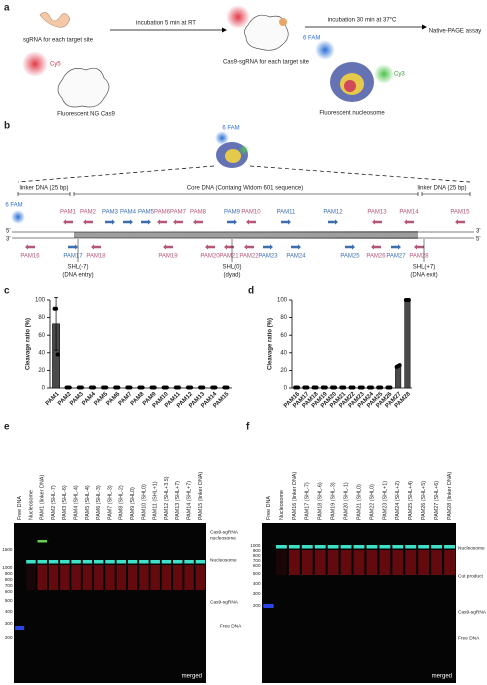 Image resolution: width=487 pixels, height=685 pixels. Describe the element at coordinates (266, 32) in the screenshot. I see `complex-icon` at that location.